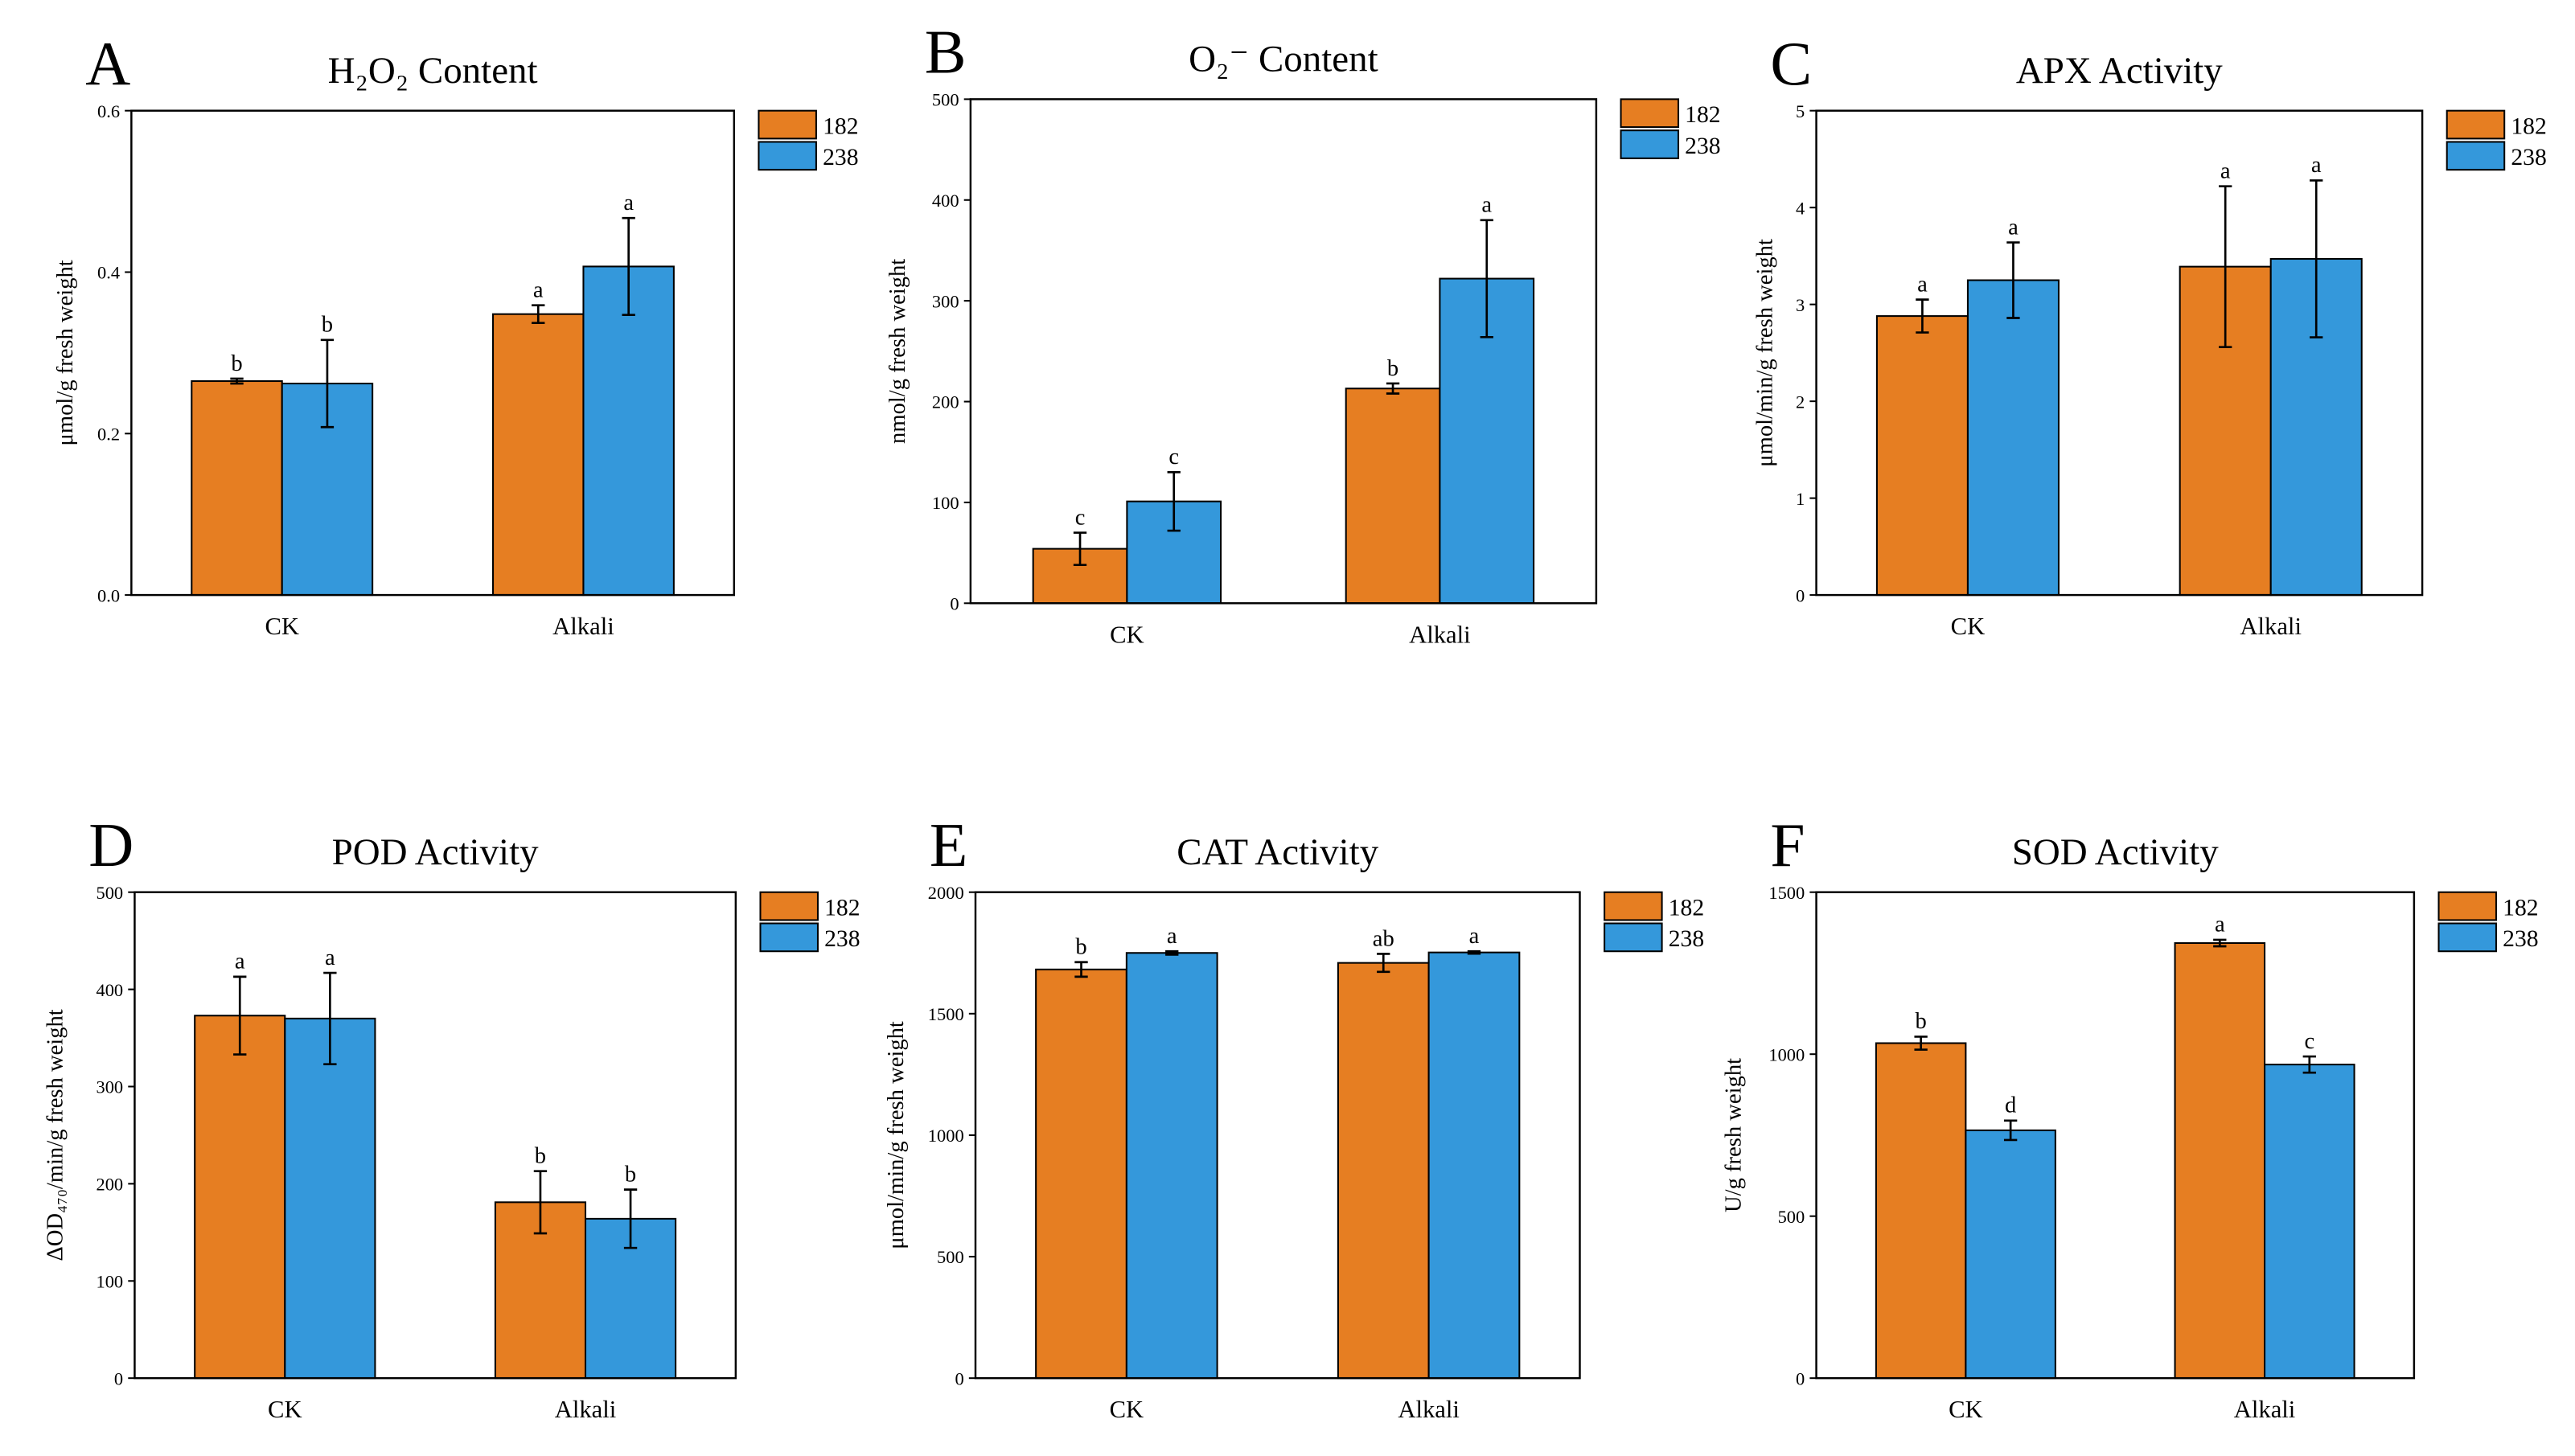 The height and width of the screenshot is (1456, 2575). Describe the element at coordinates (1080, 517) in the screenshot. I see `significance-letter: c` at that location.